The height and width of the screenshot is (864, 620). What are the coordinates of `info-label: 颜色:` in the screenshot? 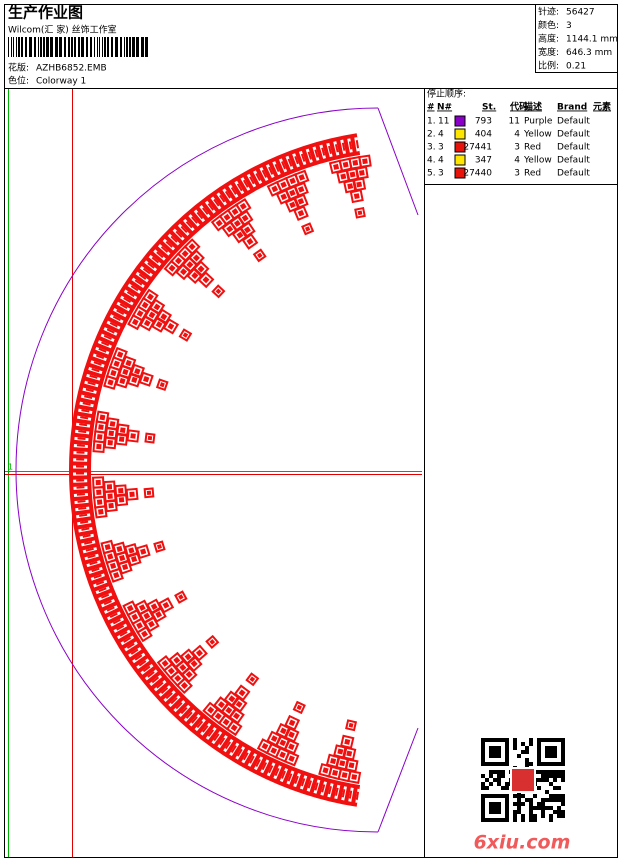 It's located at (548, 25).